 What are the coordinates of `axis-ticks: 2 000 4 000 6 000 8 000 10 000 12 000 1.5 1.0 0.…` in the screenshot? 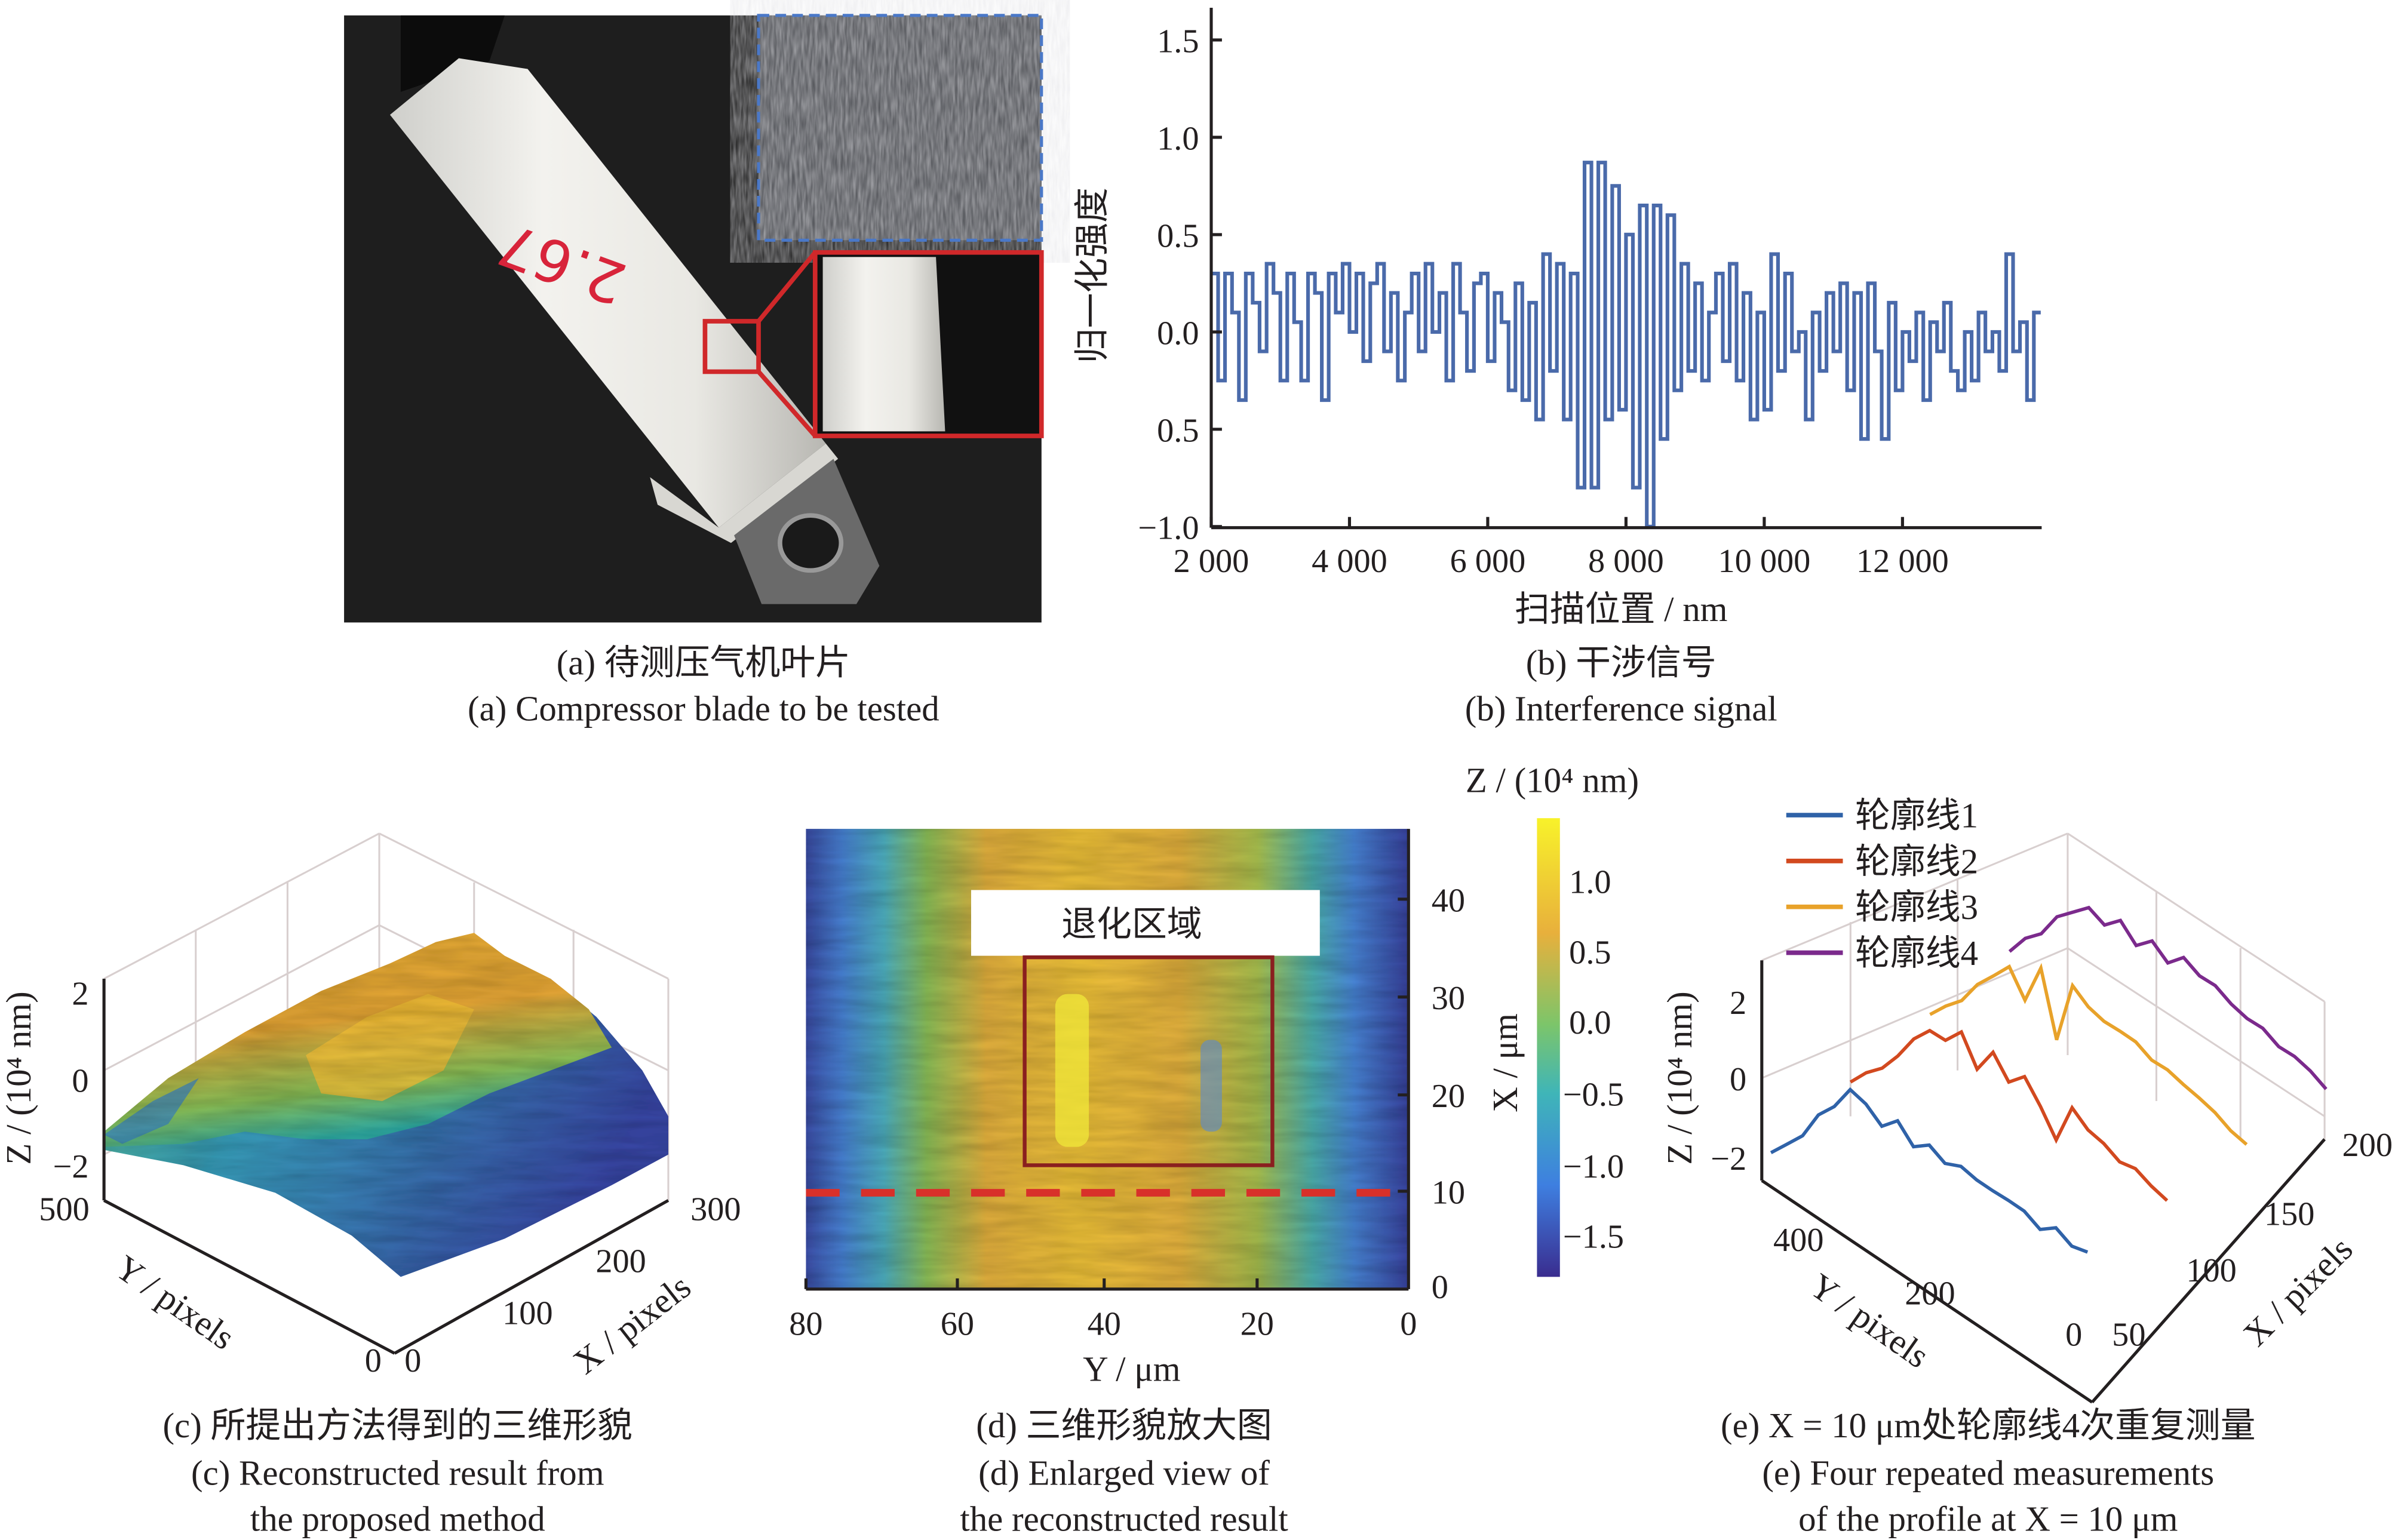 It's located at (1543, 301).